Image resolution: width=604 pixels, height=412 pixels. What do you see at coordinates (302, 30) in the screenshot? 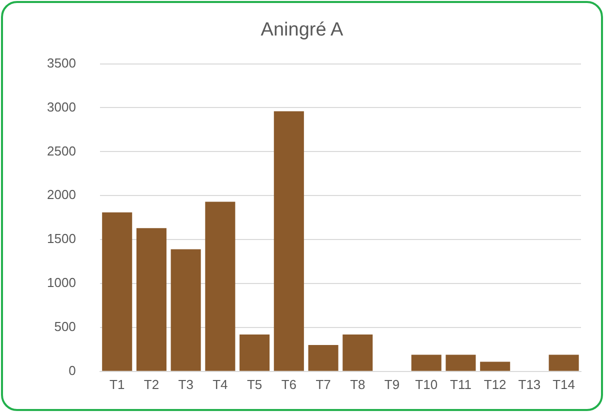
I see `chart-title: Aningré A` at bounding box center [302, 30].